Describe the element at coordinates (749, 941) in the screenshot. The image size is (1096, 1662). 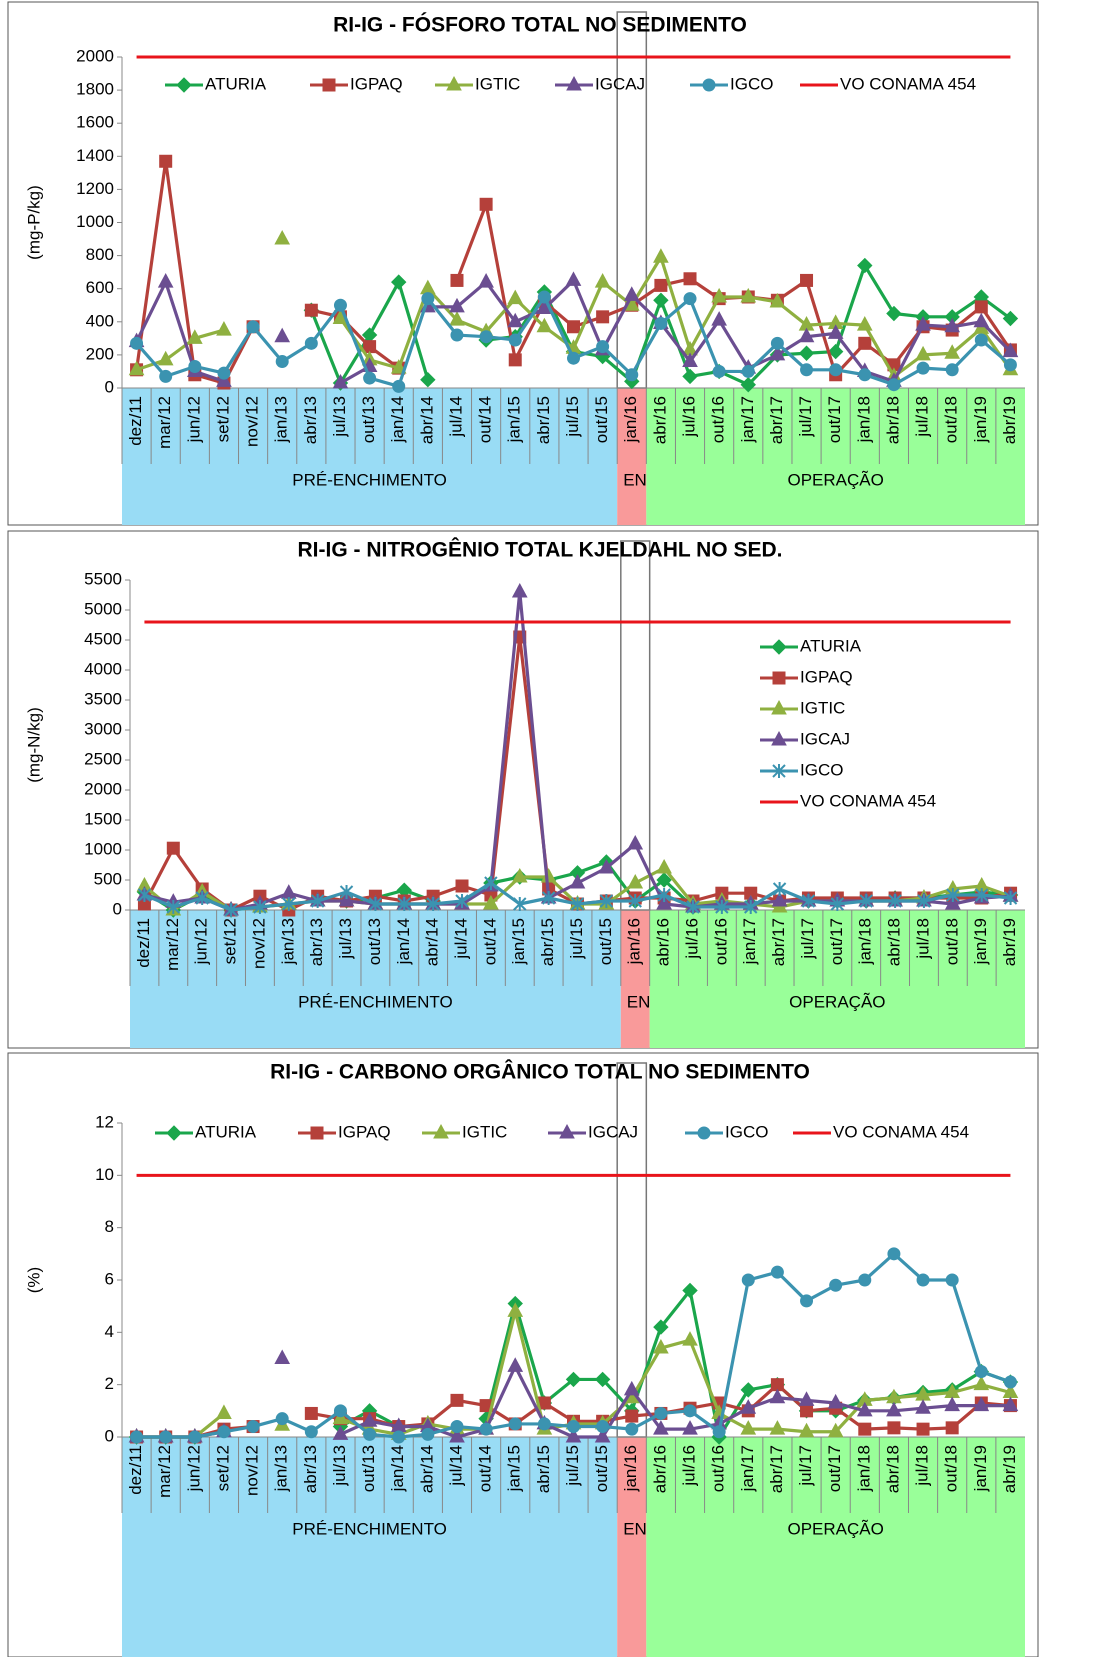
I see `x-tick-label: jan/17` at that location.